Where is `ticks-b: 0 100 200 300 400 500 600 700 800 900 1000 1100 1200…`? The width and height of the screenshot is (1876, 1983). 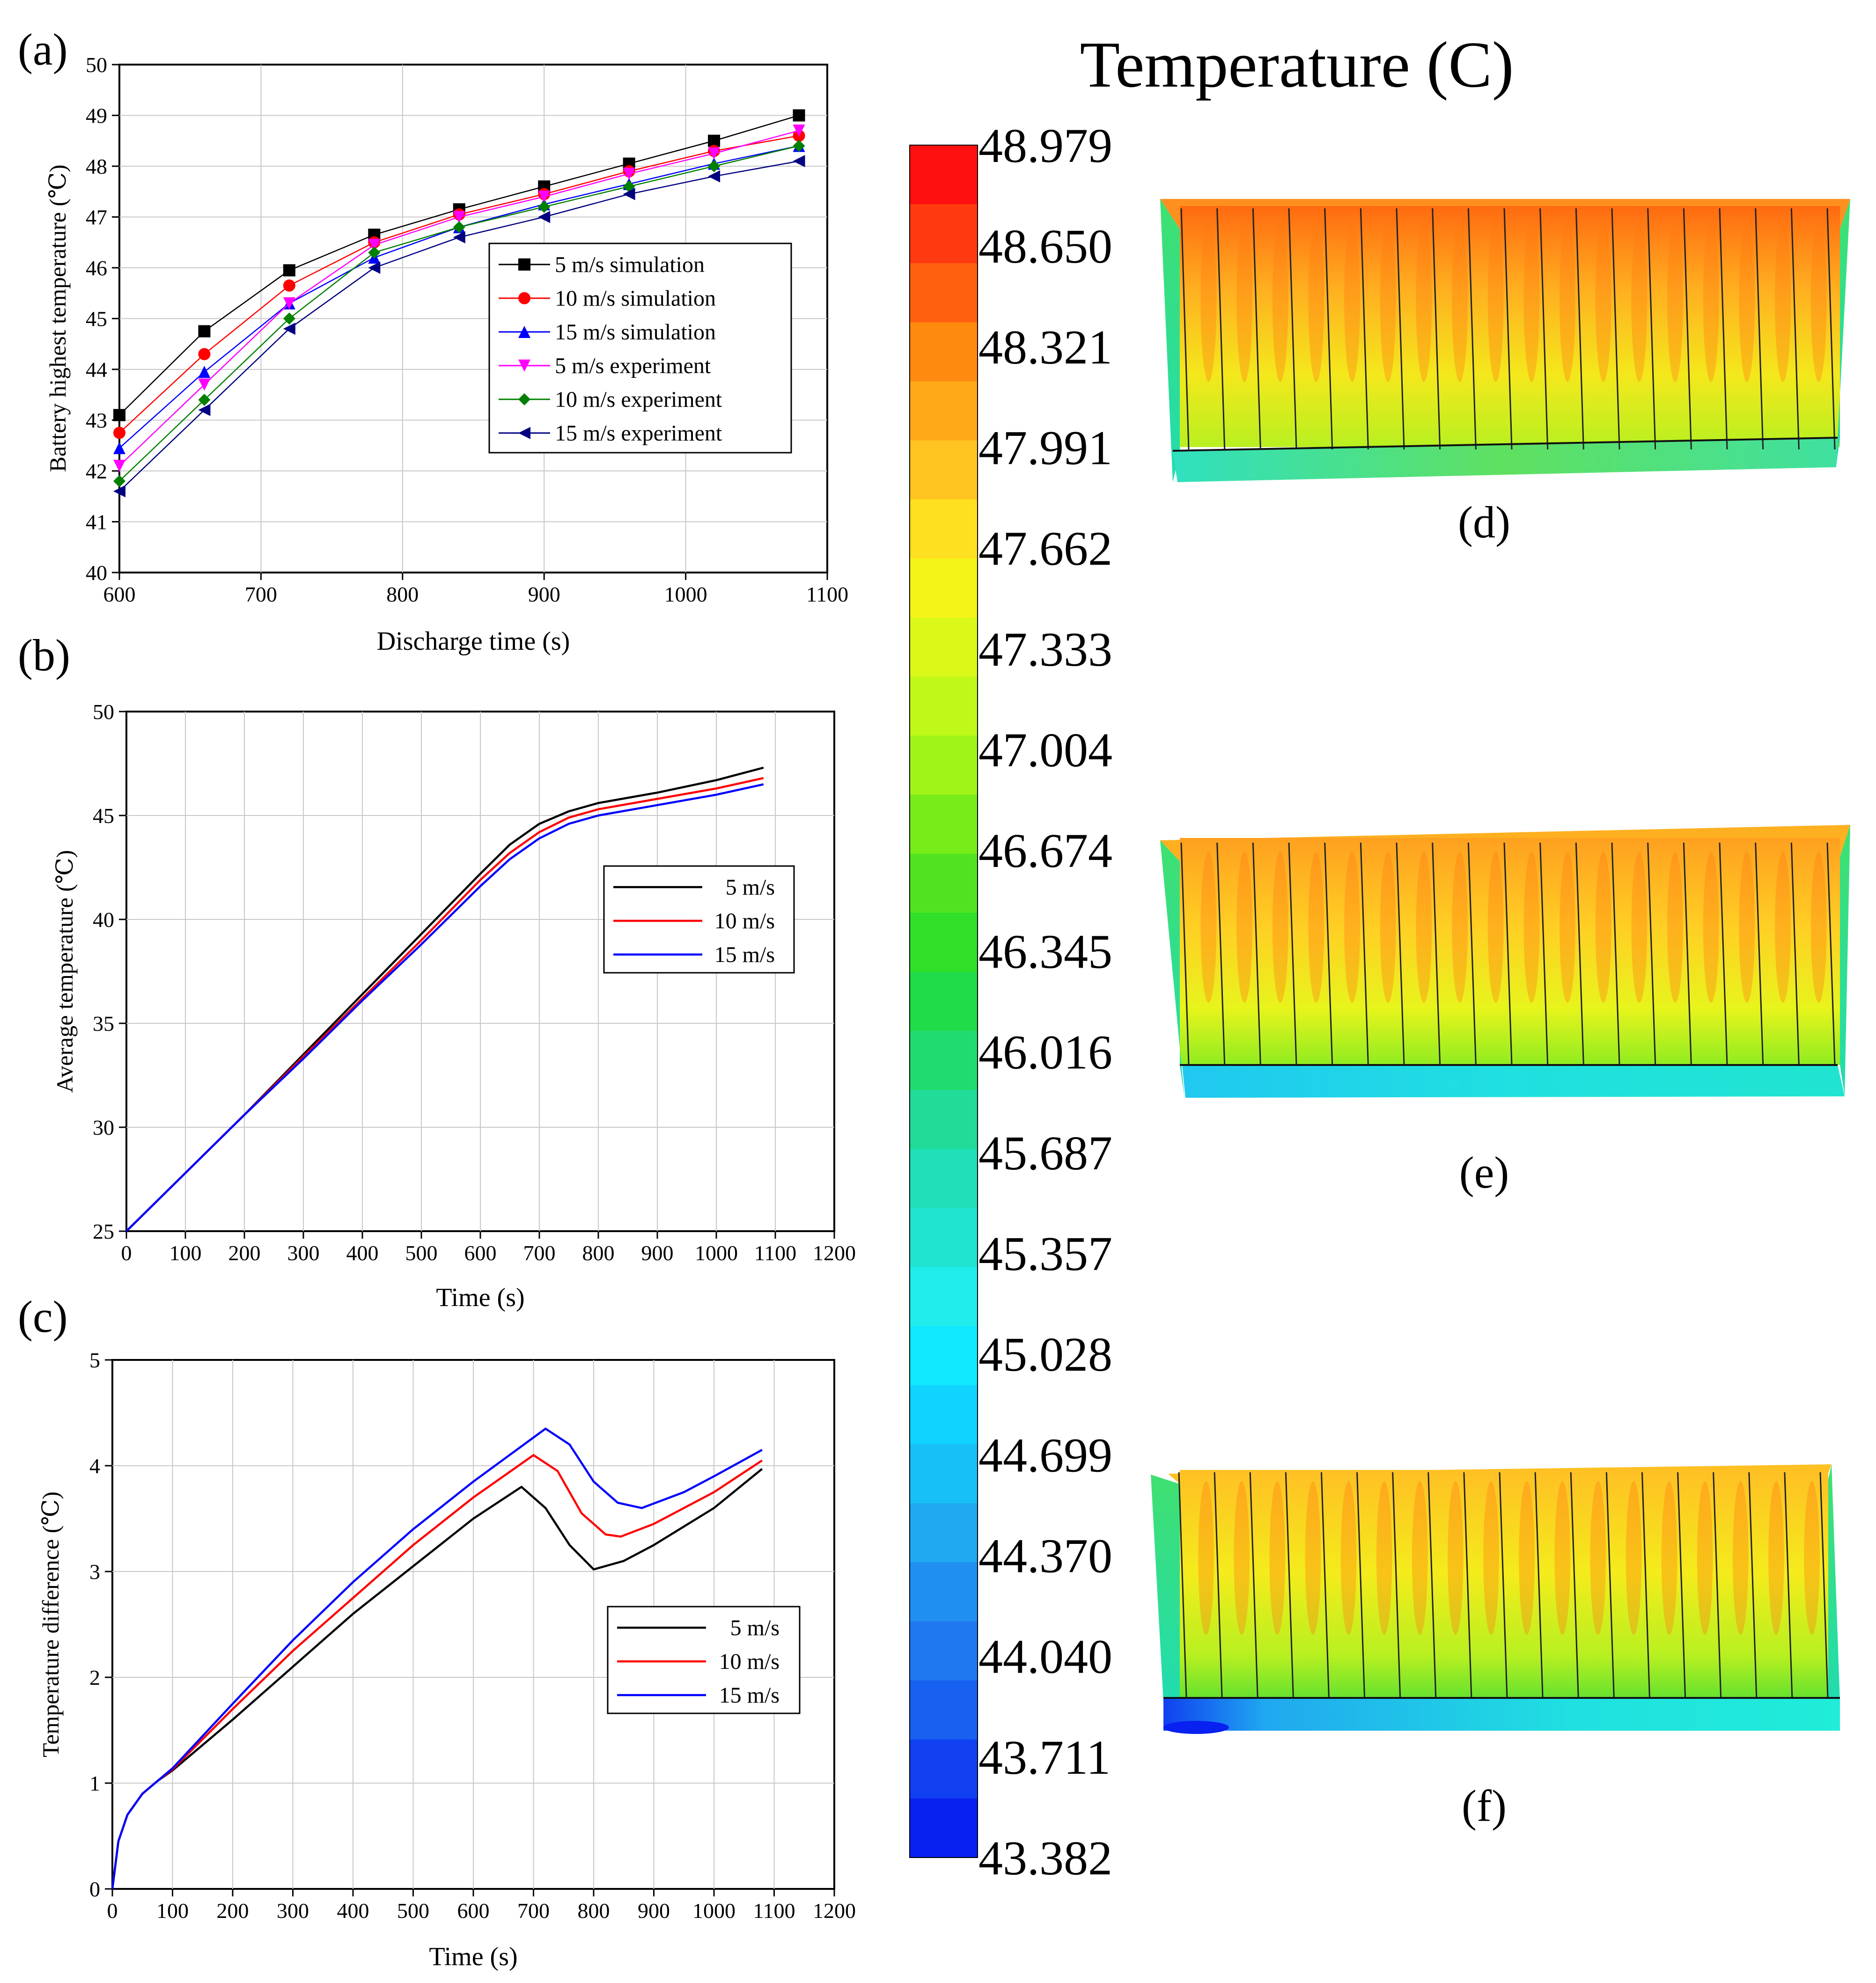
ticks-b: 0 100 200 300 400 500 600 700 800 900 1000 1100 1200… is located at coordinates (474, 982).